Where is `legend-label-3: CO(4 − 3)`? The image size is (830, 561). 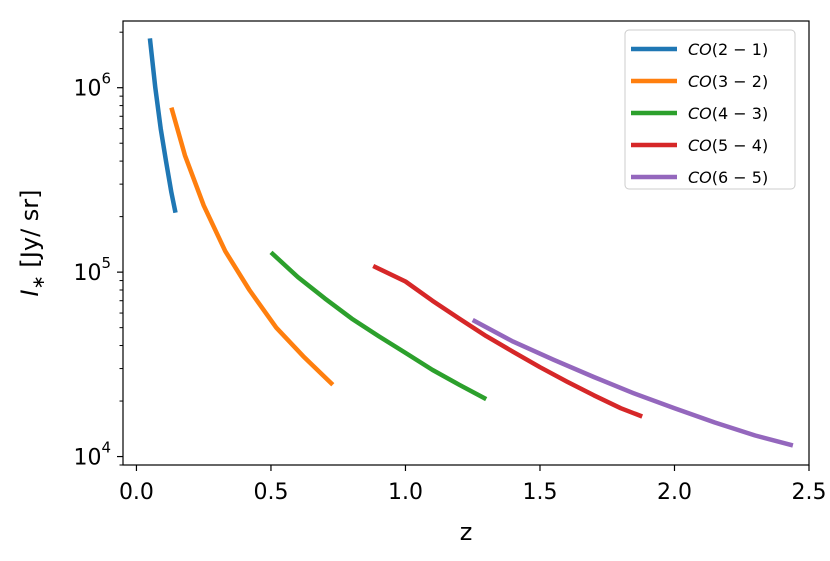
legend-label-3: CO(4 − 3) is located at coordinates (728, 113).